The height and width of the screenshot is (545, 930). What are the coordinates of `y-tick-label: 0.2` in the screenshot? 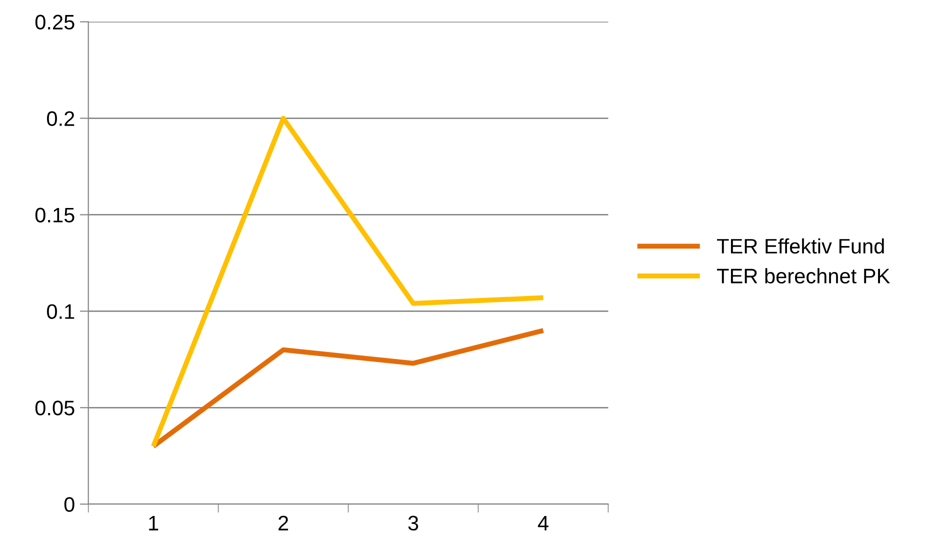 It's located at (60, 118).